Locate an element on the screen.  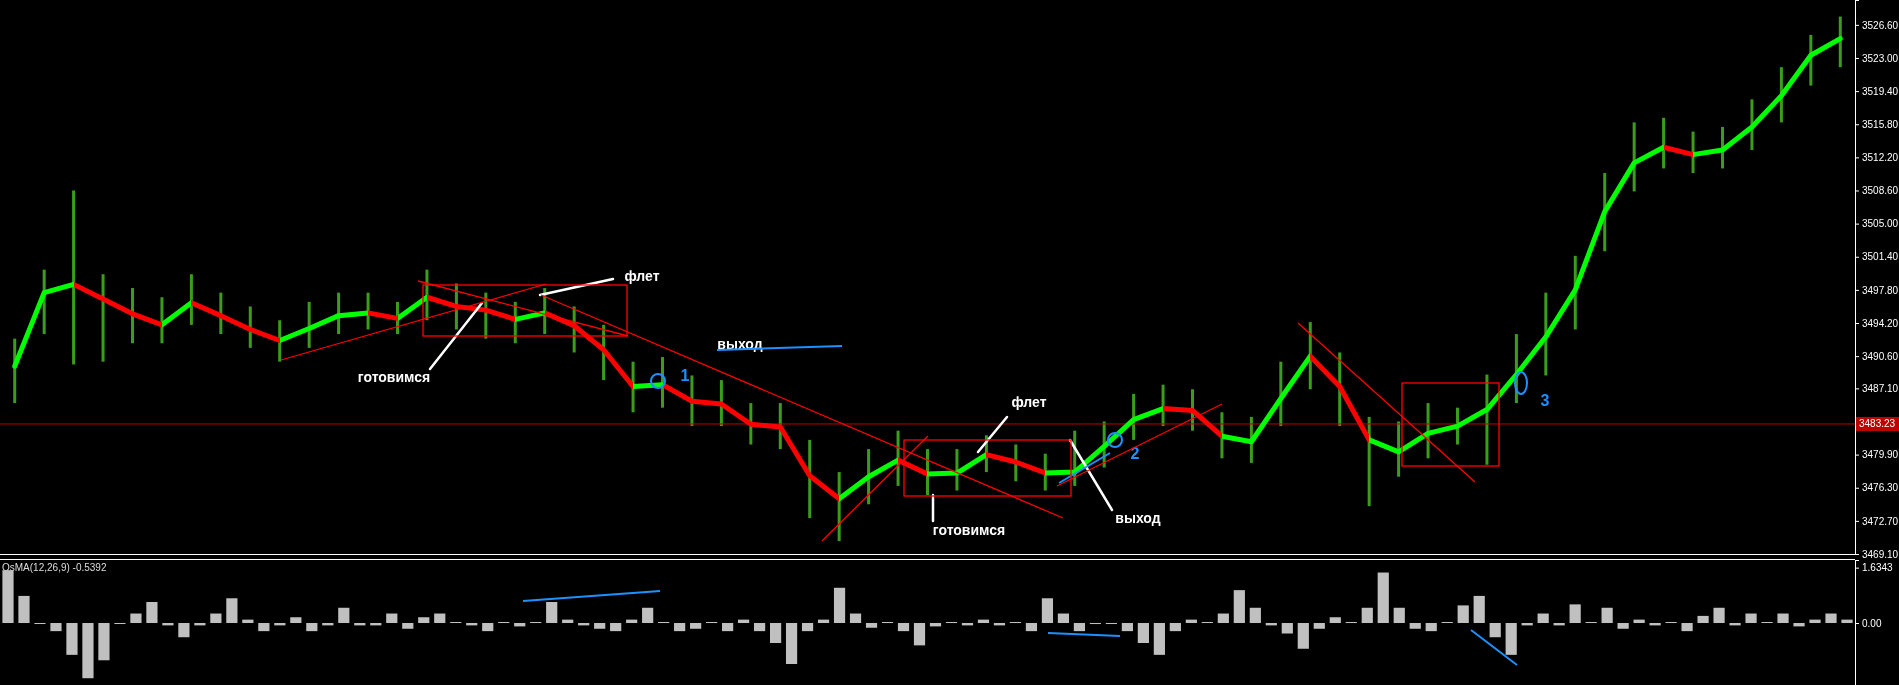
annotation: выход is located at coordinates (1138, 517).